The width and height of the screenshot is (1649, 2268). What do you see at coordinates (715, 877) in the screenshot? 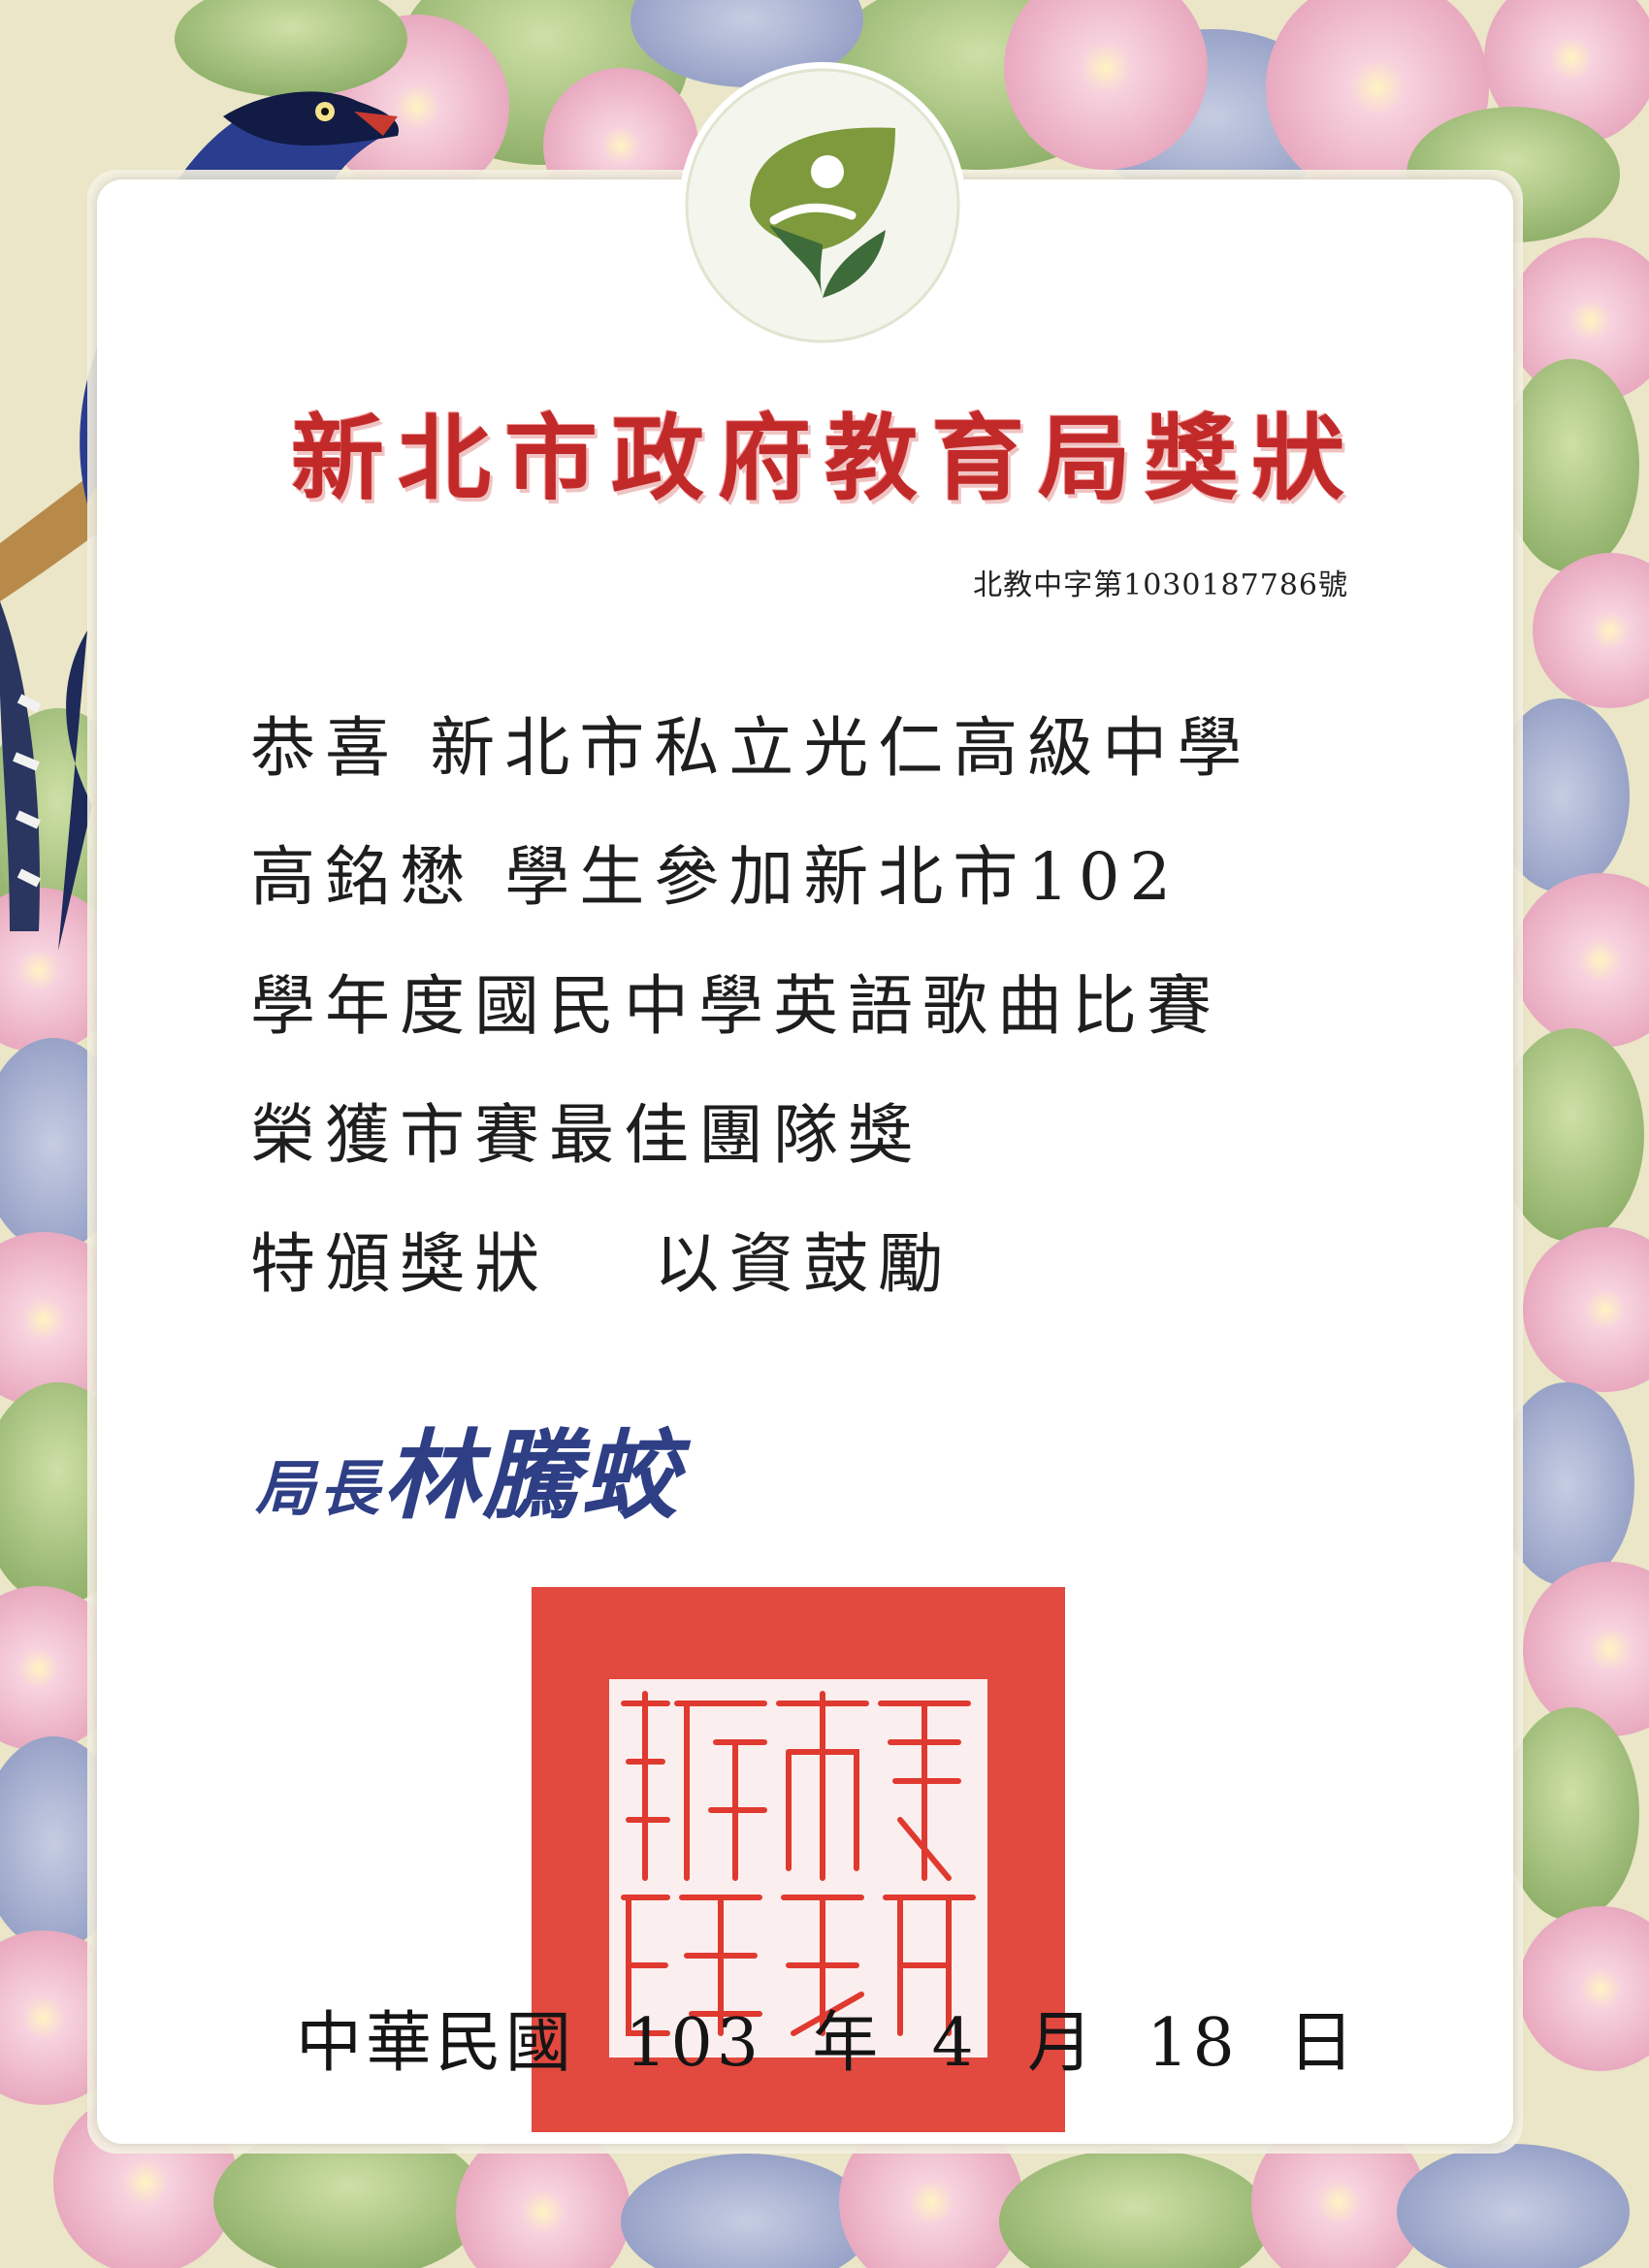
I see `body-line: 高銘懋 學生參加新北市102` at bounding box center [715, 877].